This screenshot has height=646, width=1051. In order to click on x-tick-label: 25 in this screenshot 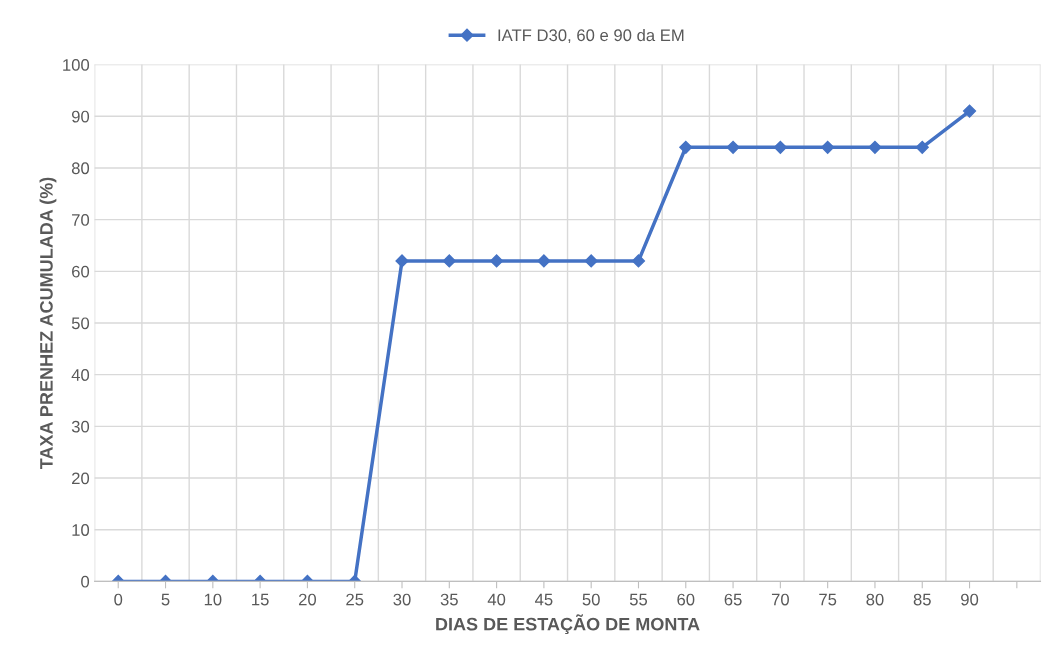, I will do `click(355, 599)`.